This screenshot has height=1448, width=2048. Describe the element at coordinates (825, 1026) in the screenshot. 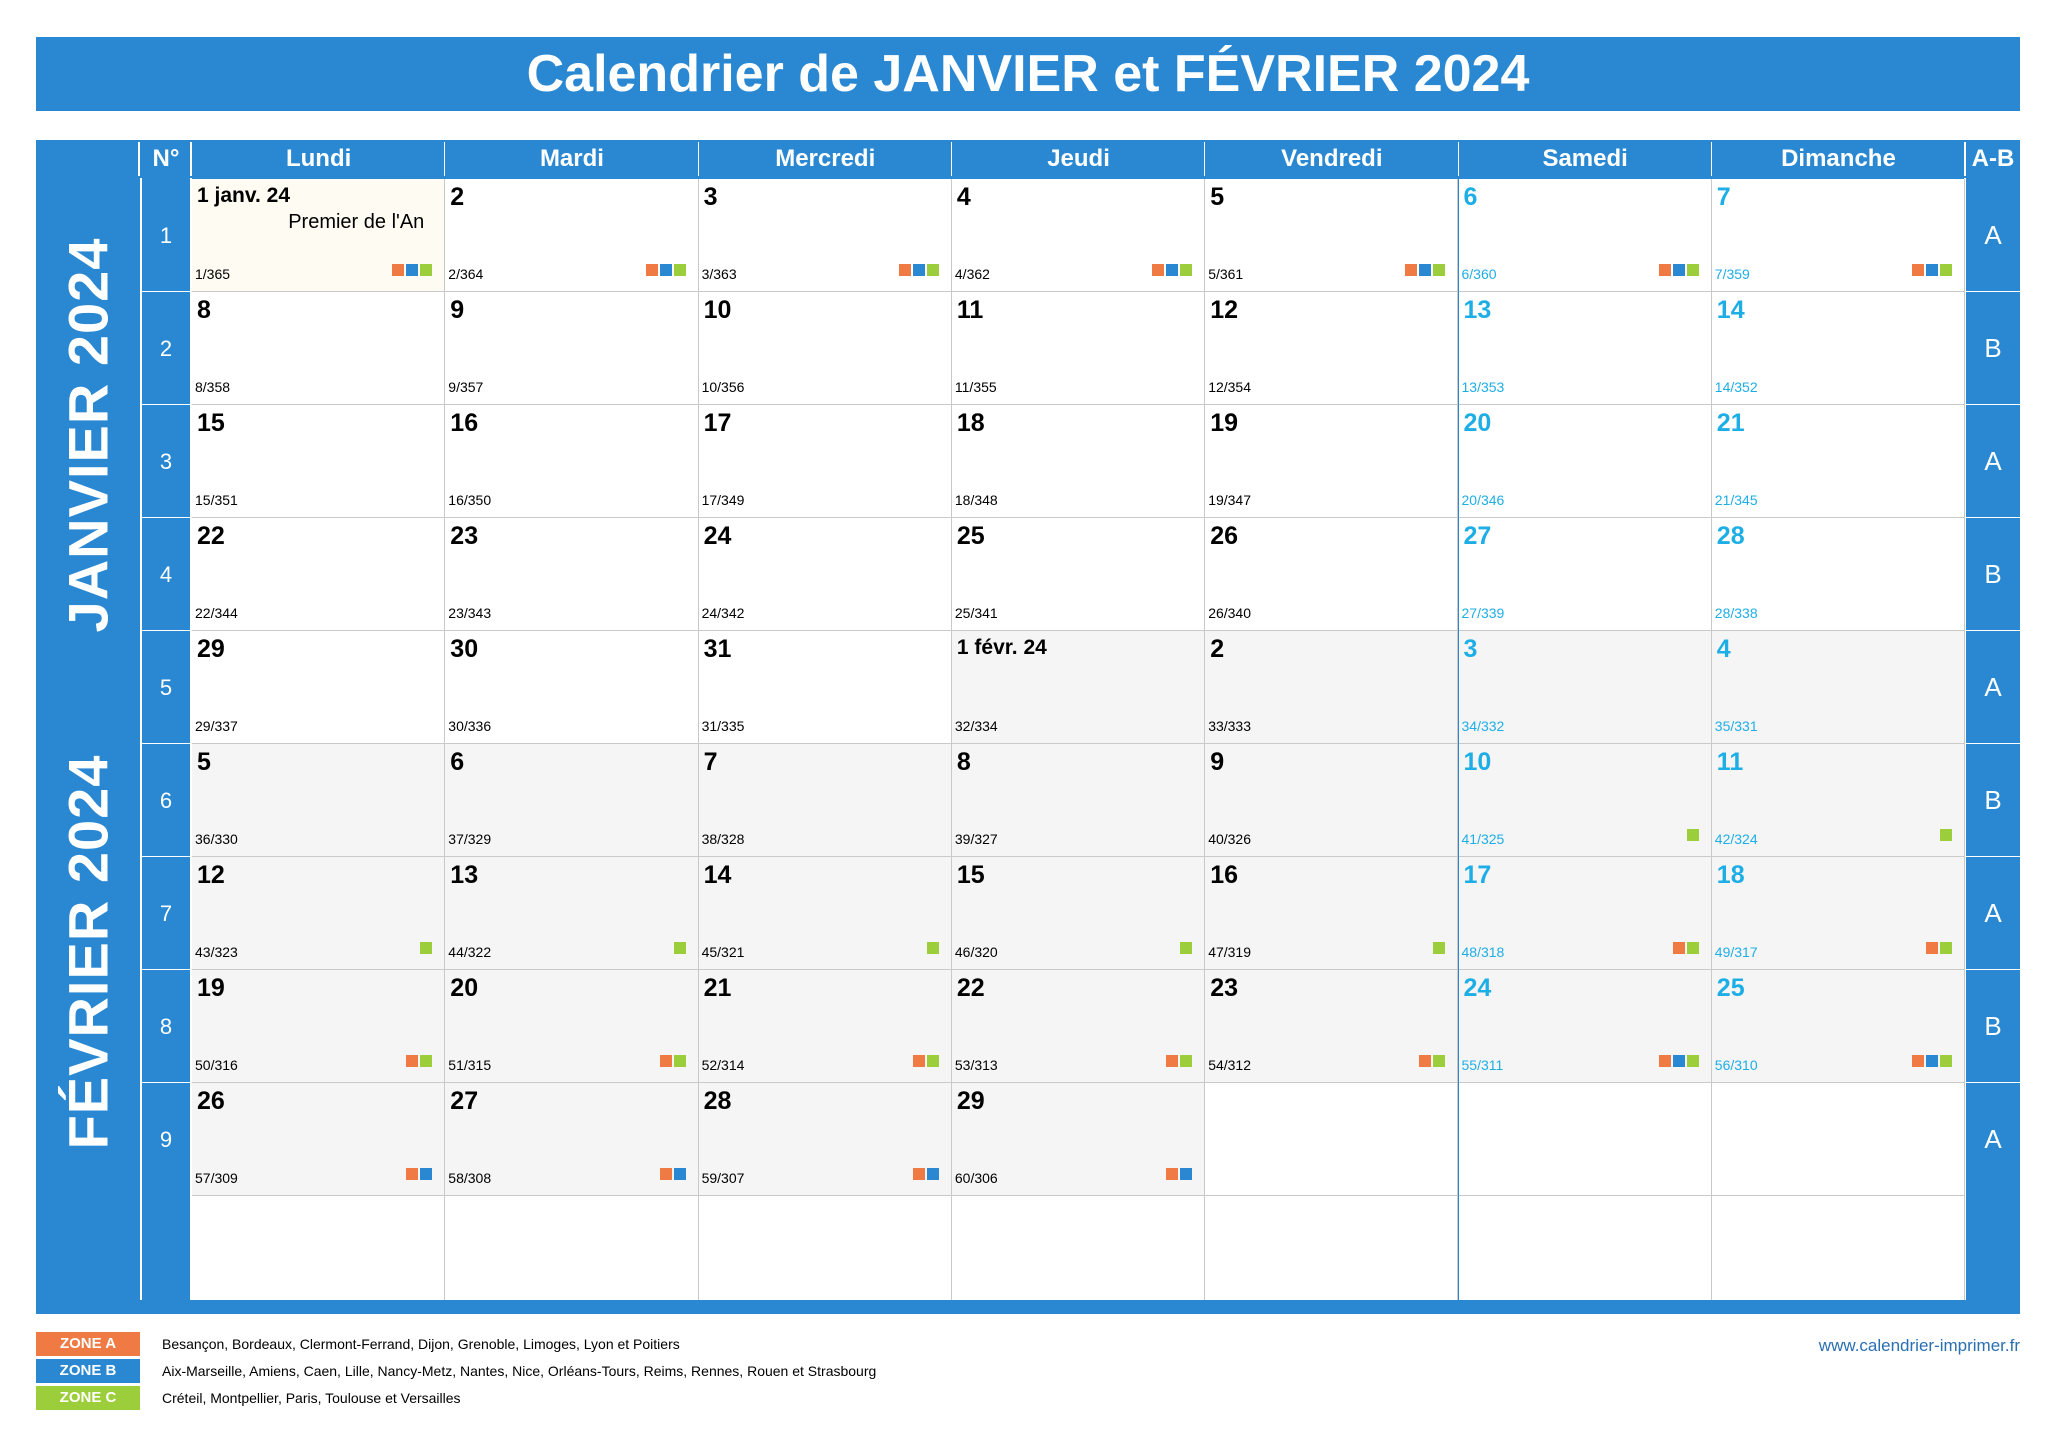

I see `day-cell: 21 52/314` at that location.